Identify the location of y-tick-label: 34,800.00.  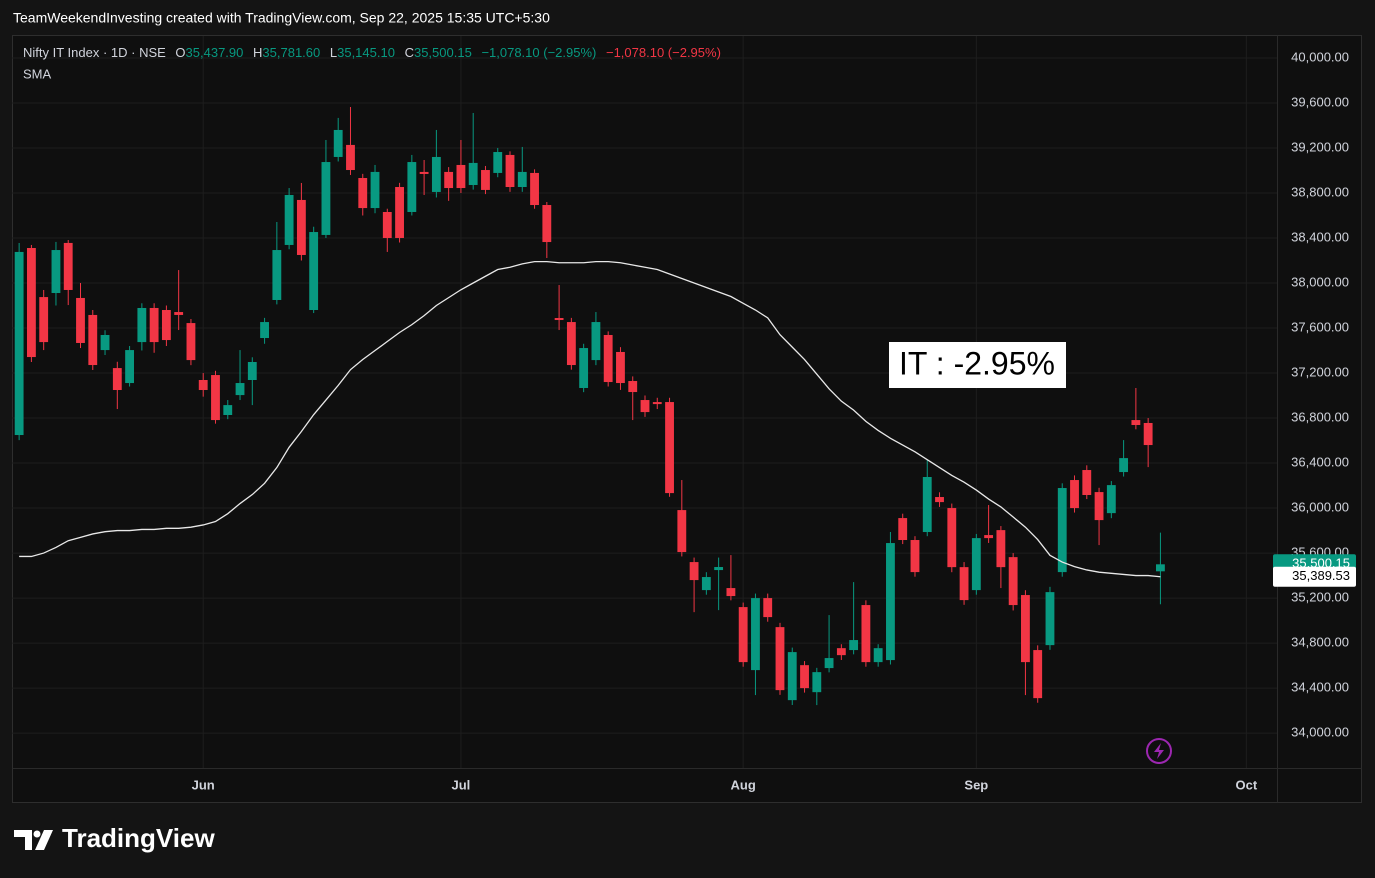
(1320, 642).